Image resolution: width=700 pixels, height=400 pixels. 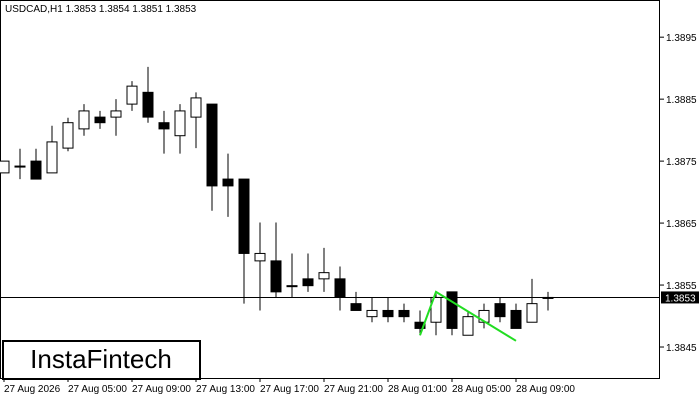 I want to click on y-tick-label: 1.3865, so click(x=681, y=224).